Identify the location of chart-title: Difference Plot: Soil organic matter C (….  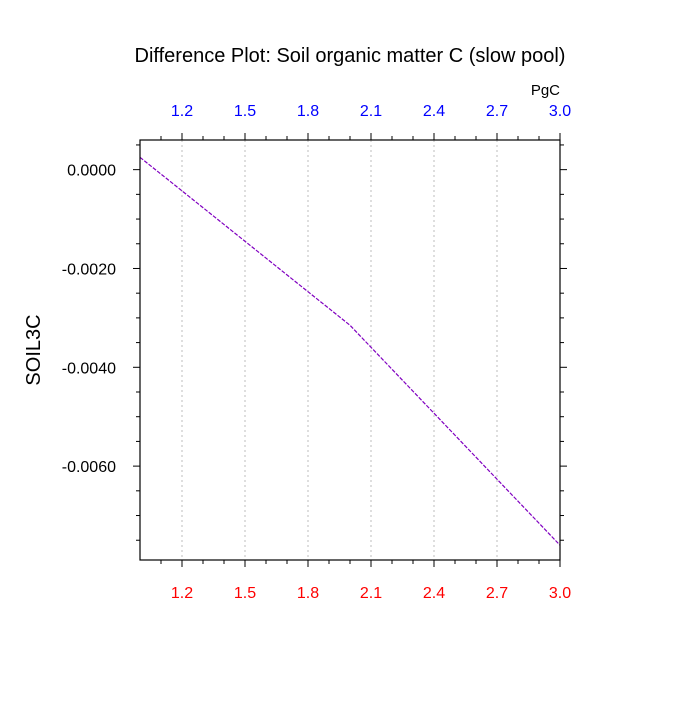
(350, 56).